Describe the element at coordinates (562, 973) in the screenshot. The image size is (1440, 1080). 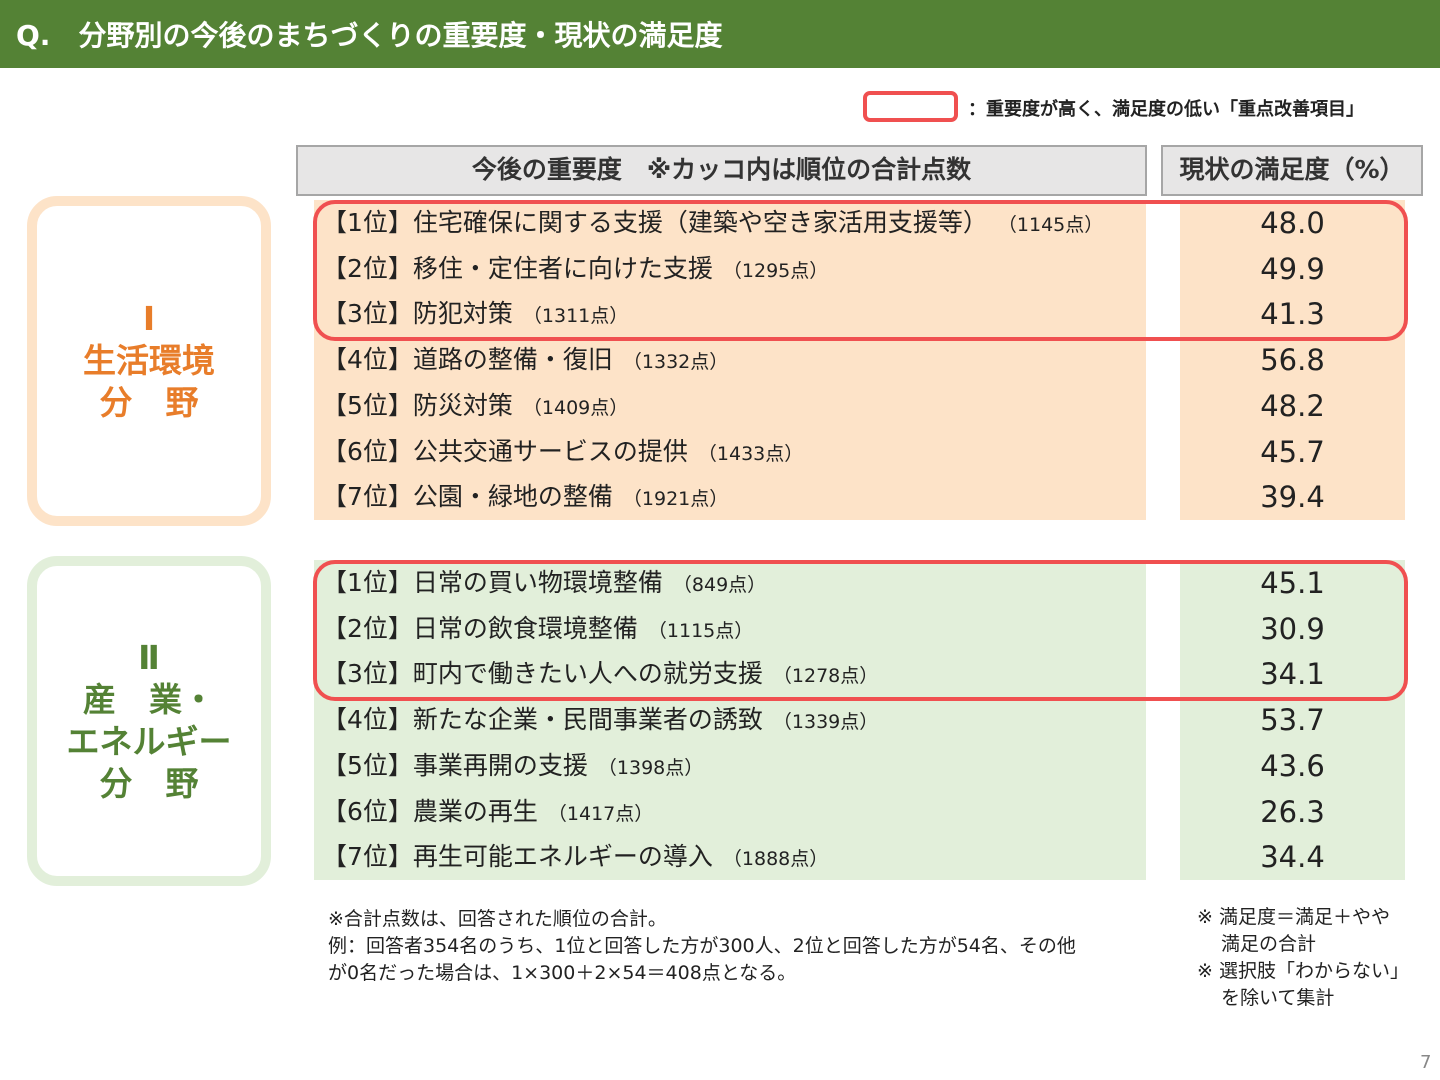
I see `note: が0名だった場合は、1×300＋2×54＝408点となる。` at that location.